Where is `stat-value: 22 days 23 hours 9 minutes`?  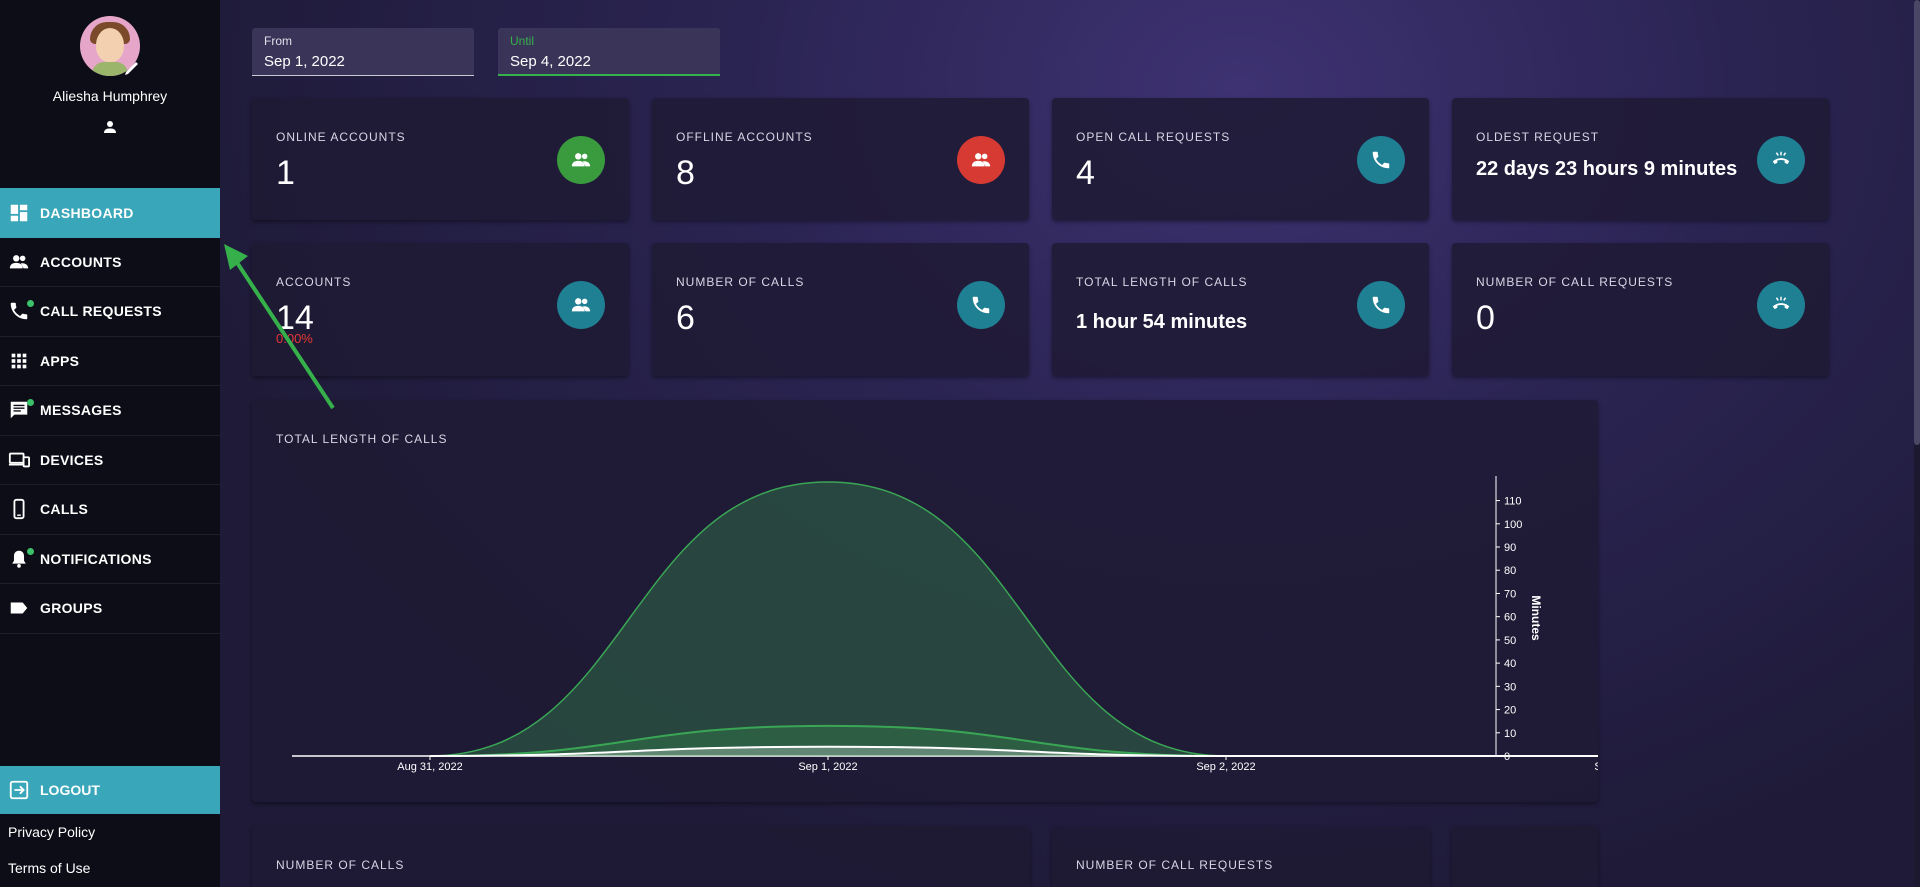
stat-value: 22 days 23 hours 9 minutes is located at coordinates (1607, 169).